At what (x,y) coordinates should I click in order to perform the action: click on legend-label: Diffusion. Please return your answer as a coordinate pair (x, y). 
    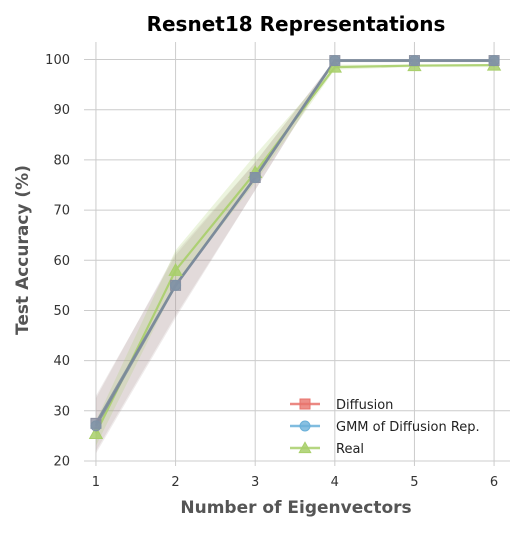
    Looking at the image, I should click on (364, 405).